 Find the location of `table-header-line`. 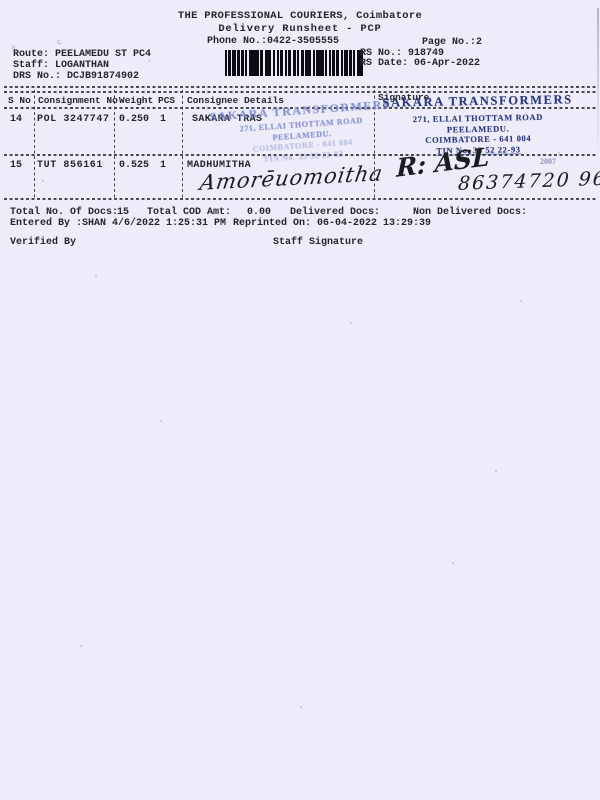

table-header-line is located at coordinates (300, 108).